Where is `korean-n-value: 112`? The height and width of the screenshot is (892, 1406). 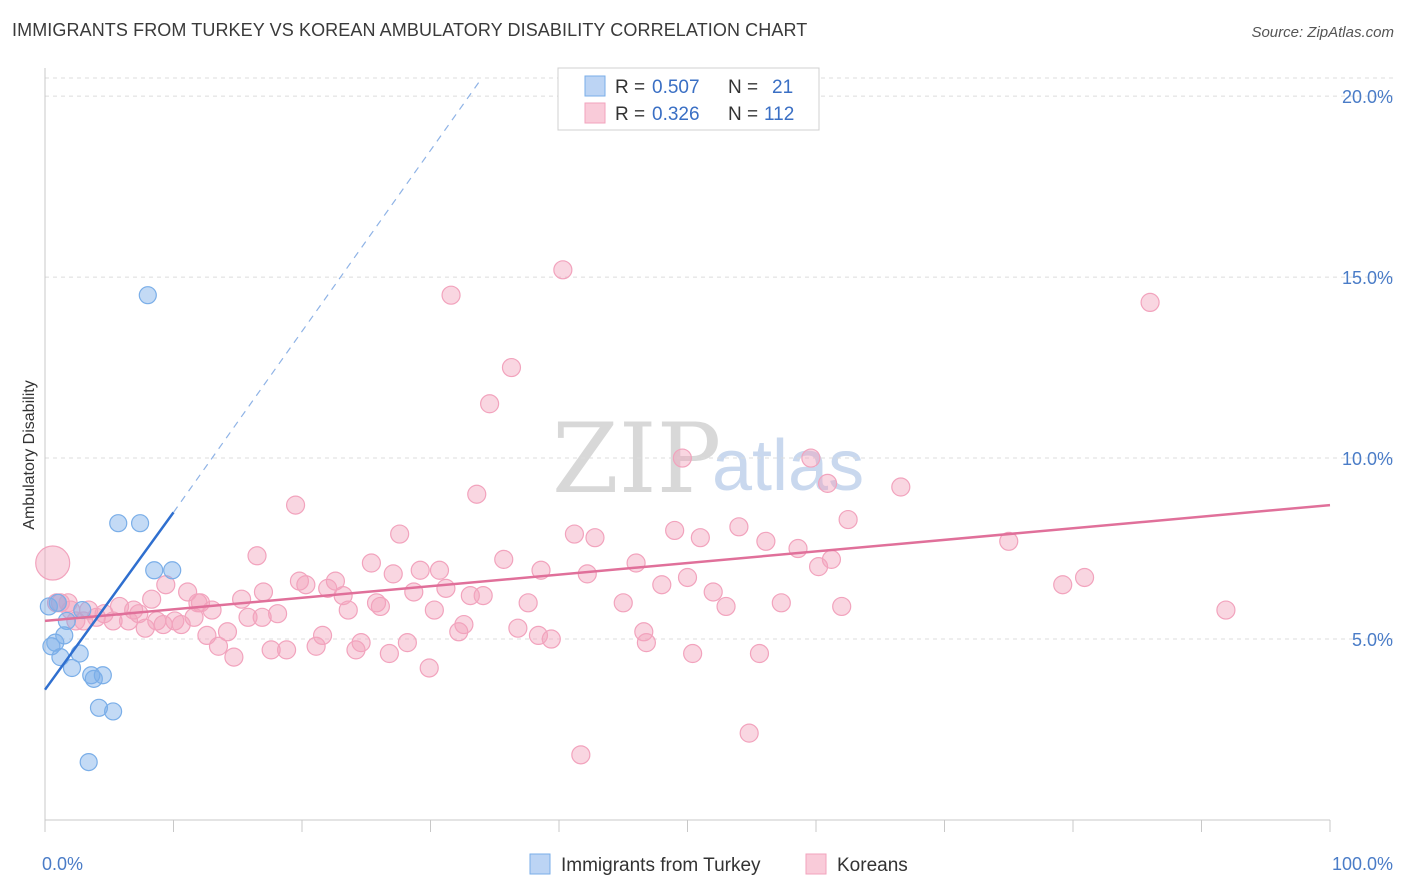 korean-n-value: 112 is located at coordinates (779, 114).